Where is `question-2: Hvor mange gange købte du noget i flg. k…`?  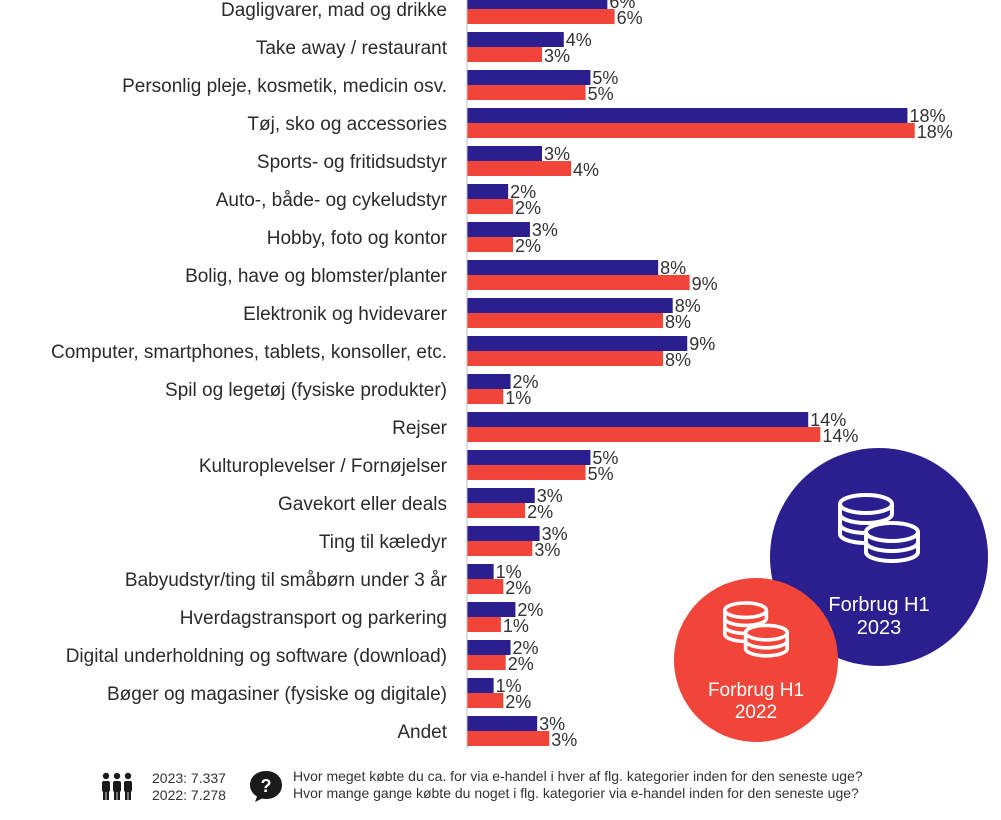
question-2: Hvor mange gange købte du noget i flg. k… is located at coordinates (576, 793).